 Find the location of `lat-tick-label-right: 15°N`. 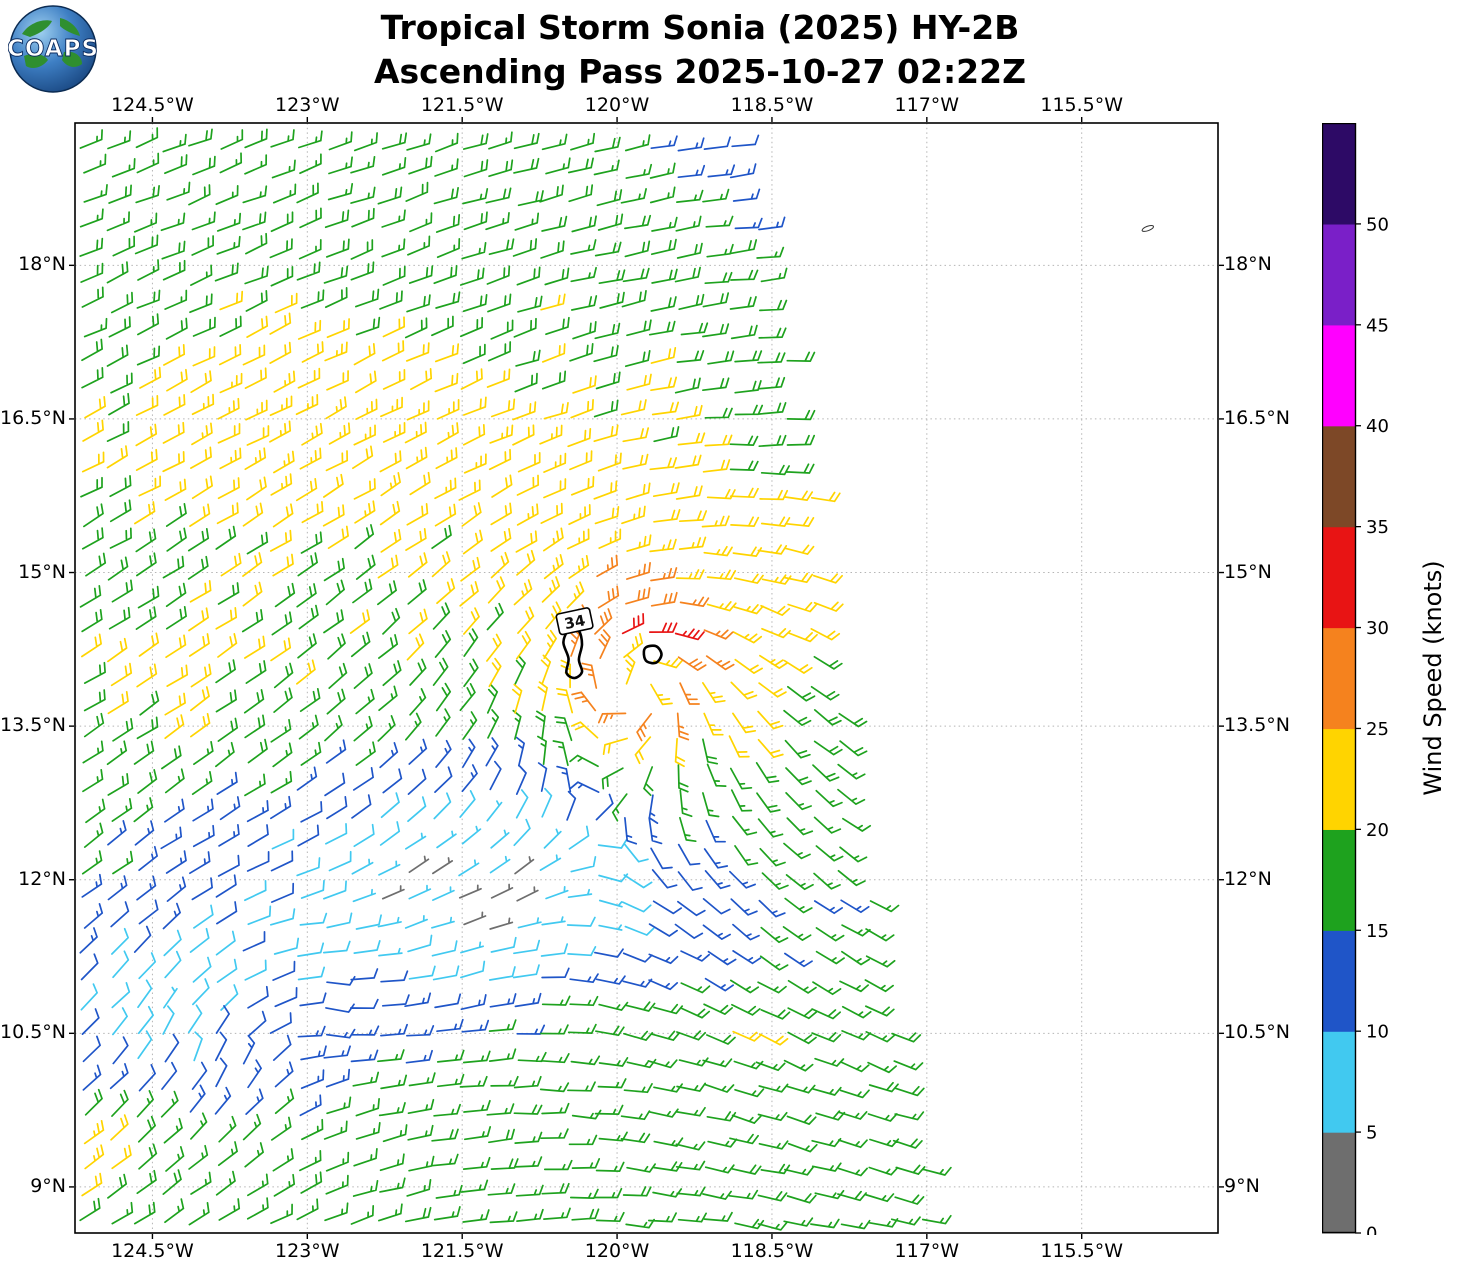

lat-tick-label-right: 15°N is located at coordinates (1248, 571).